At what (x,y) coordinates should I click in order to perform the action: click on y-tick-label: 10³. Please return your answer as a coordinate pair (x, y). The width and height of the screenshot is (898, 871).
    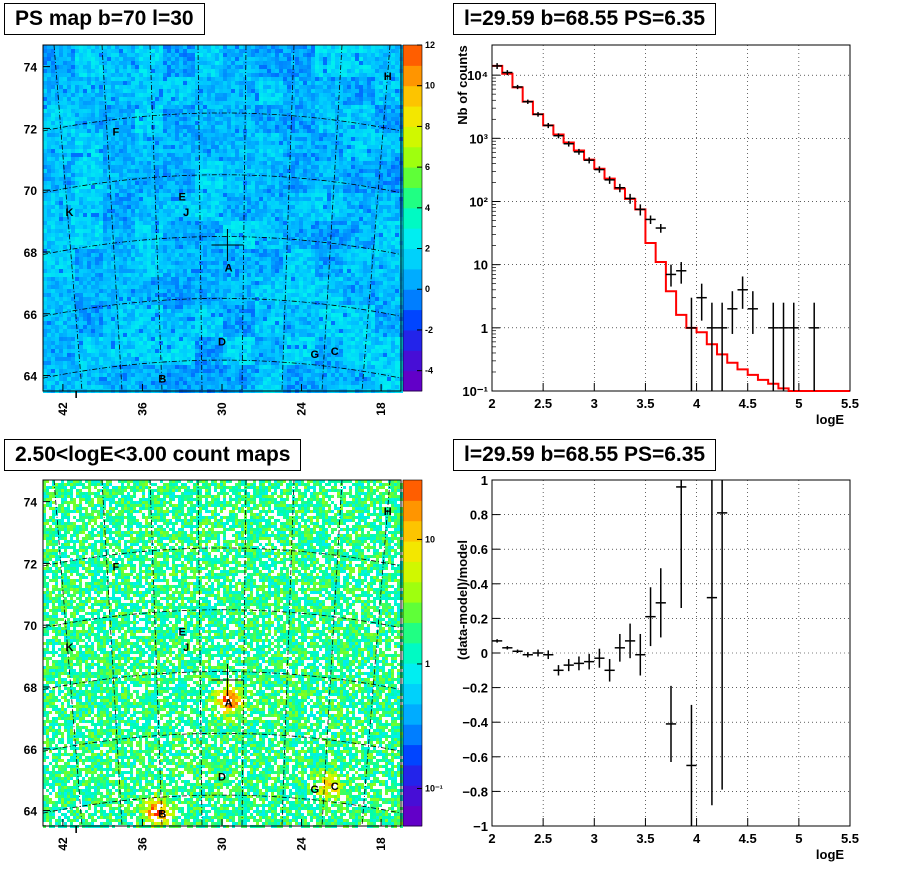
    Looking at the image, I should click on (478, 138).